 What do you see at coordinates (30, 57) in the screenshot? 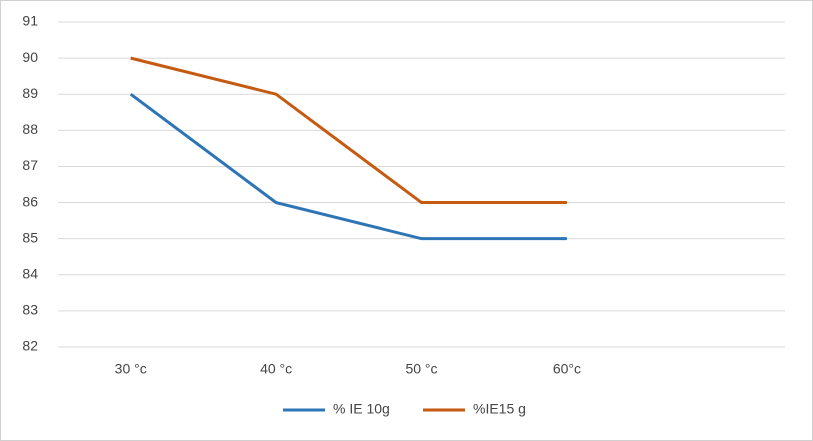
I see `y-tick-label: 90` at bounding box center [30, 57].